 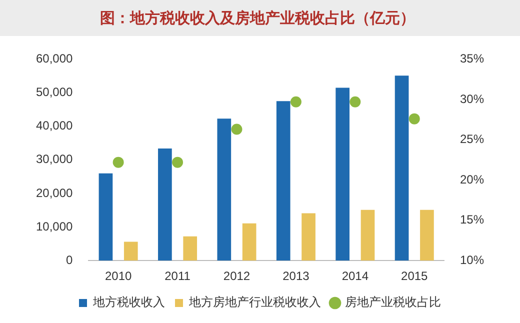 What do you see at coordinates (472, 219) in the screenshot?
I see `y2-tick-label: 15%` at bounding box center [472, 219].